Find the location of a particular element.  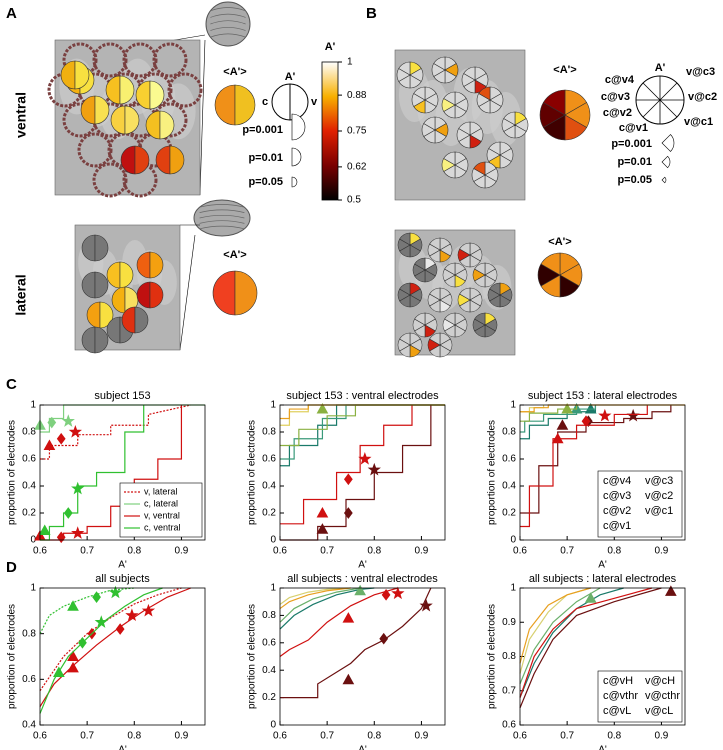

row-label: lateral is located at coordinates (21, 294).